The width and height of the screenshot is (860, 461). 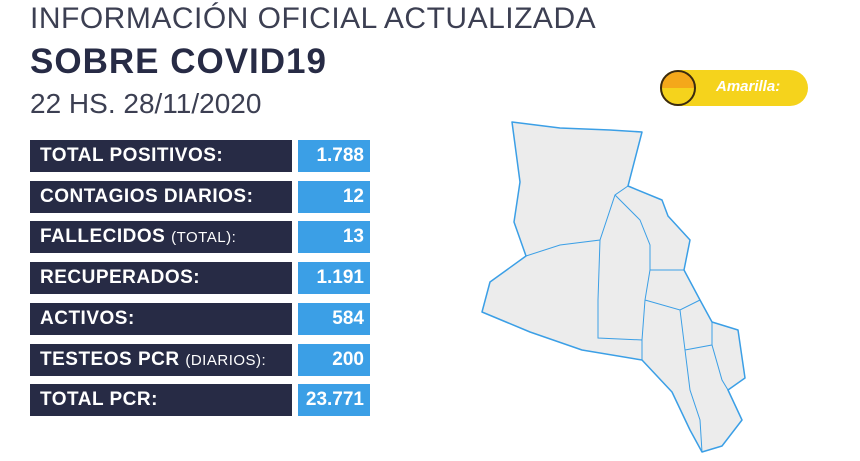 What do you see at coordinates (627, 319) in the screenshot?
I see `department-borders` at bounding box center [627, 319].